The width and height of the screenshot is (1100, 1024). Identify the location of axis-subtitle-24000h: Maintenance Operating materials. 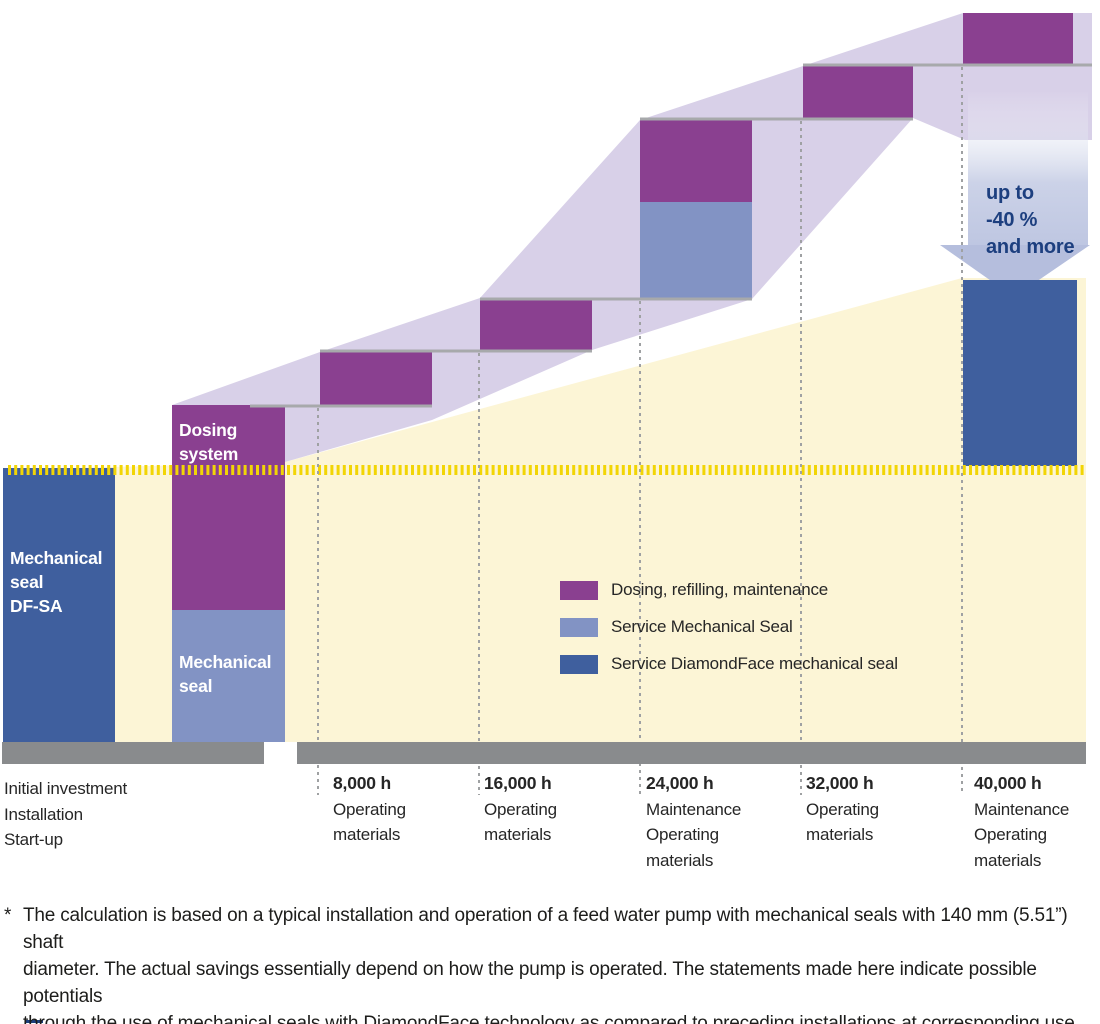
(694, 834).